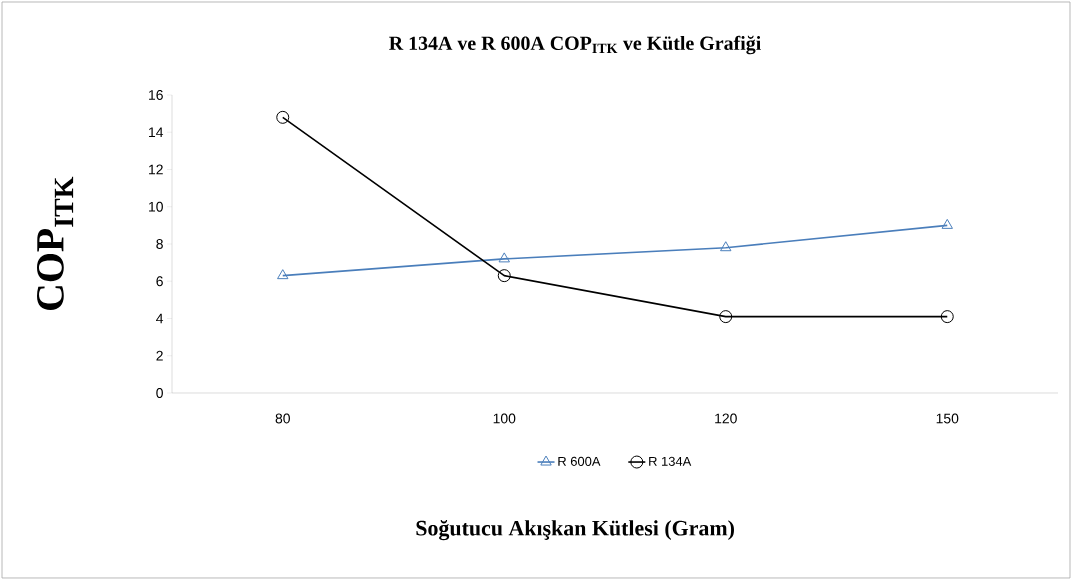  I want to click on x-tick-label: 100, so click(504, 418).